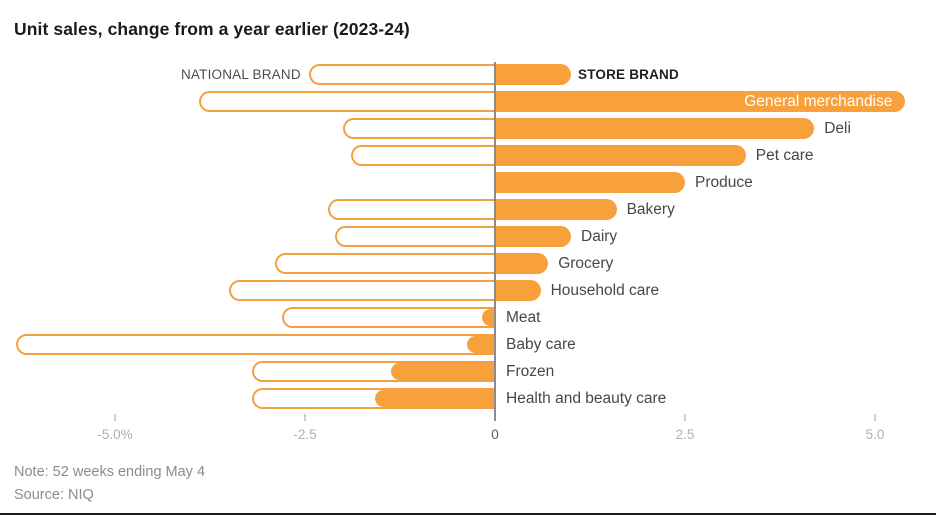 Image resolution: width=936 pixels, height=515 pixels. I want to click on category-label: Meat, so click(523, 317).